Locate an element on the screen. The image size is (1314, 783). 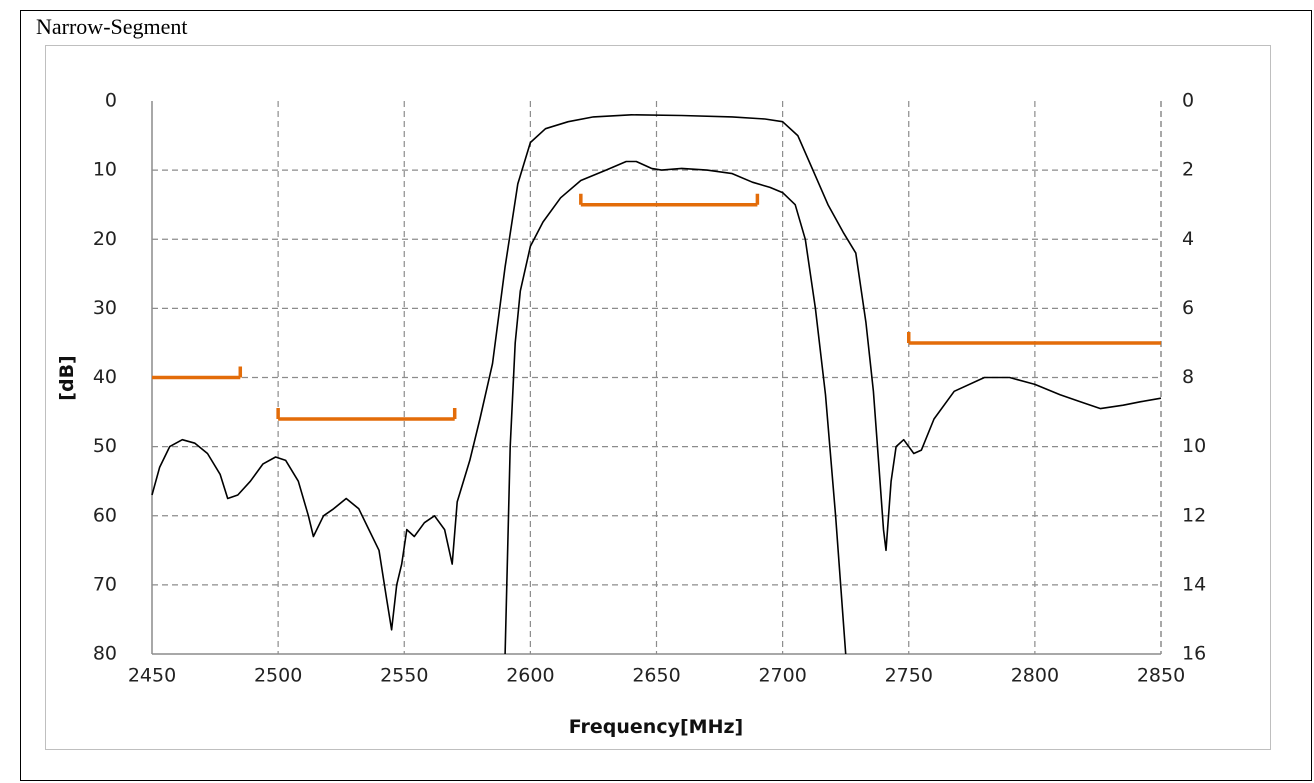
x-tick-label: 2700 is located at coordinates (782, 676).